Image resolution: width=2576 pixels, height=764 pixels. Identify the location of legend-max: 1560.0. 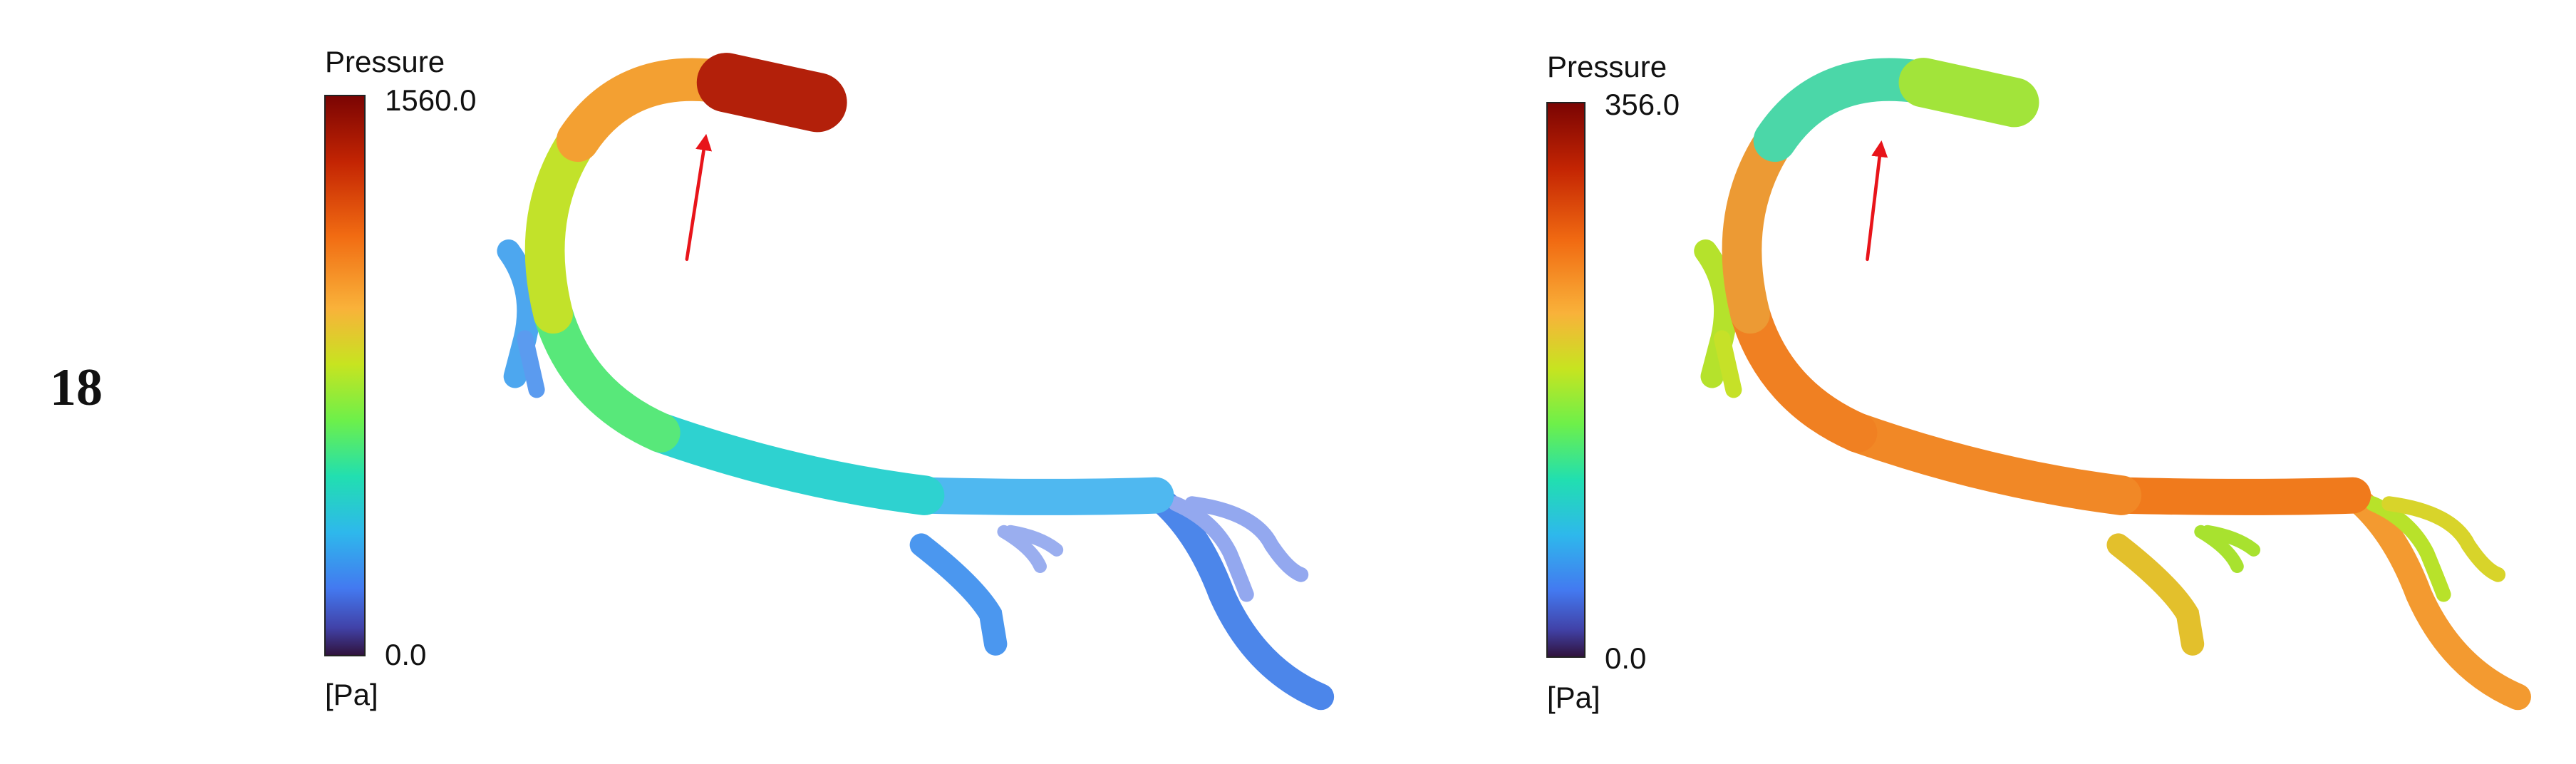
(431, 100).